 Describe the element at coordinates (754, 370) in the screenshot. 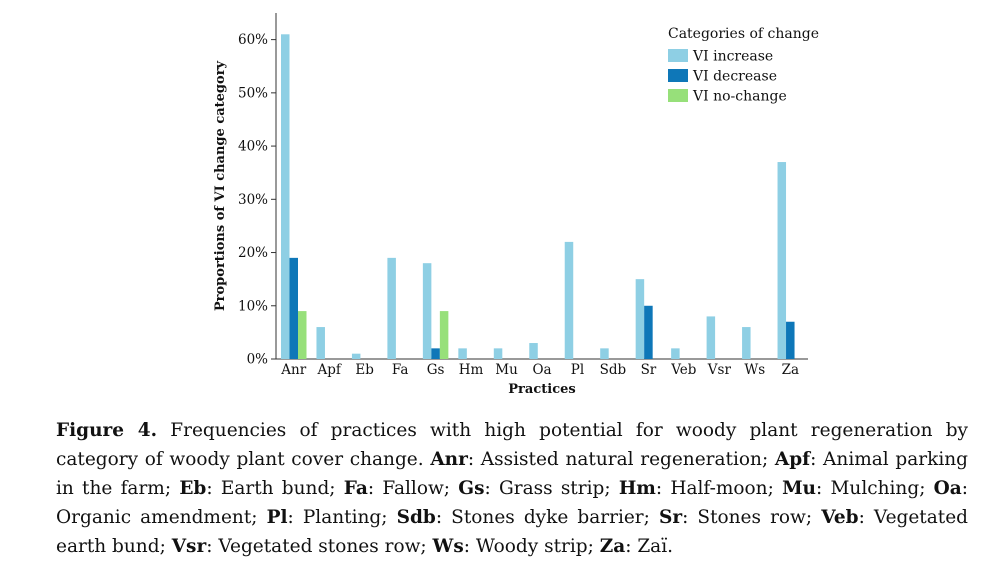

I see `x-tick-label: Ws` at that location.